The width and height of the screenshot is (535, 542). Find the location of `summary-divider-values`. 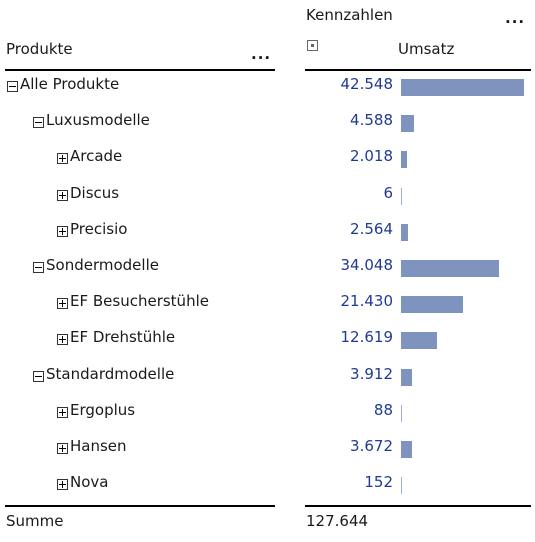

summary-divider-values is located at coordinates (418, 506).